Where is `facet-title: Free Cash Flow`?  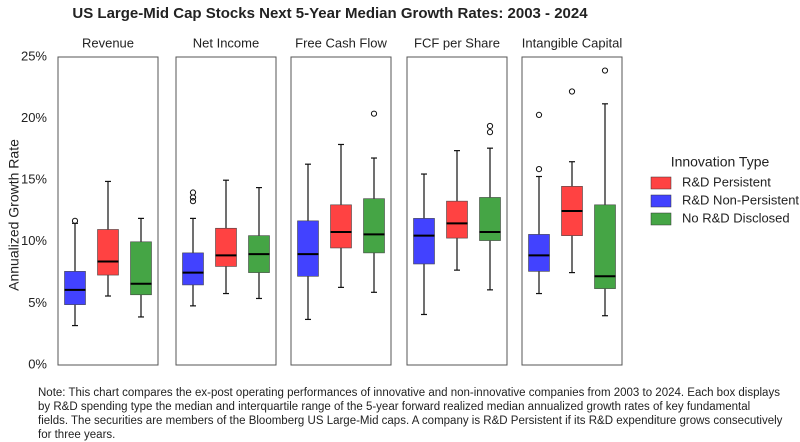 facet-title: Free Cash Flow is located at coordinates (341, 42).